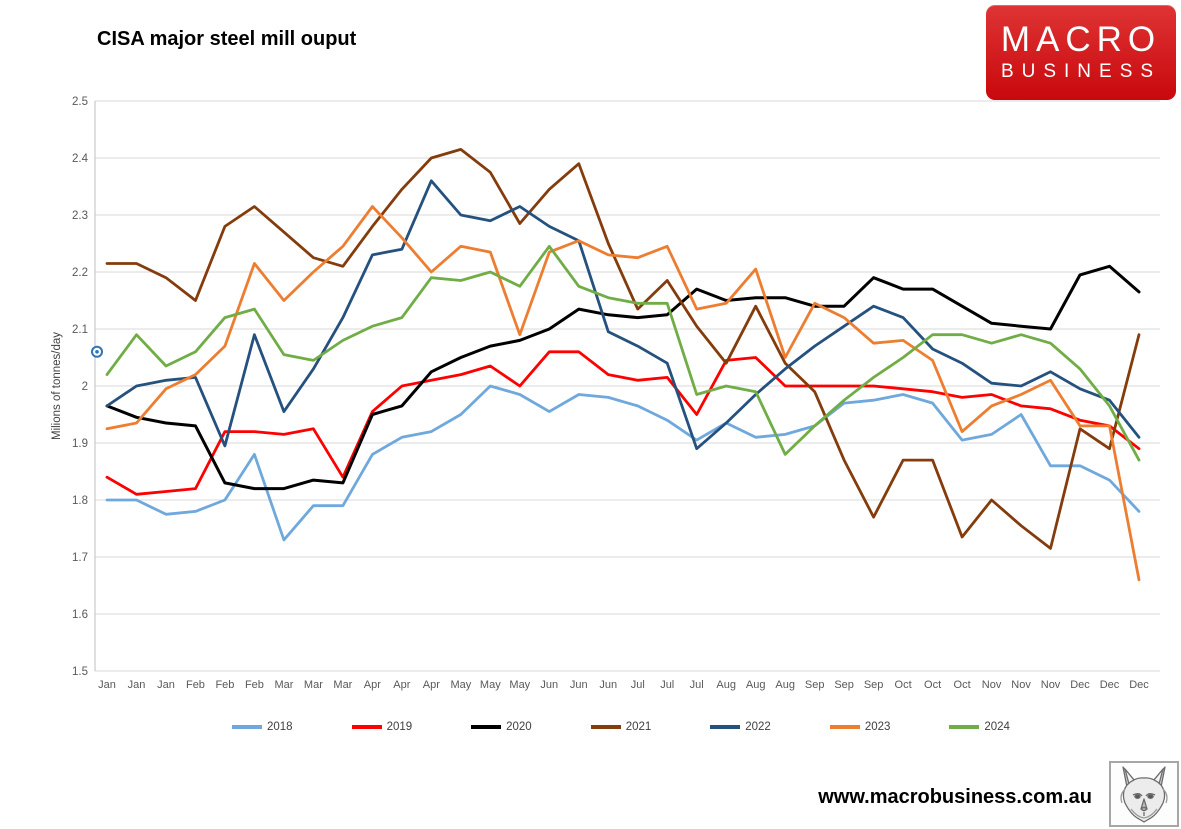 This screenshot has width=1181, height=829. Describe the element at coordinates (519, 727) in the screenshot. I see `legend-label: 2020` at that location.